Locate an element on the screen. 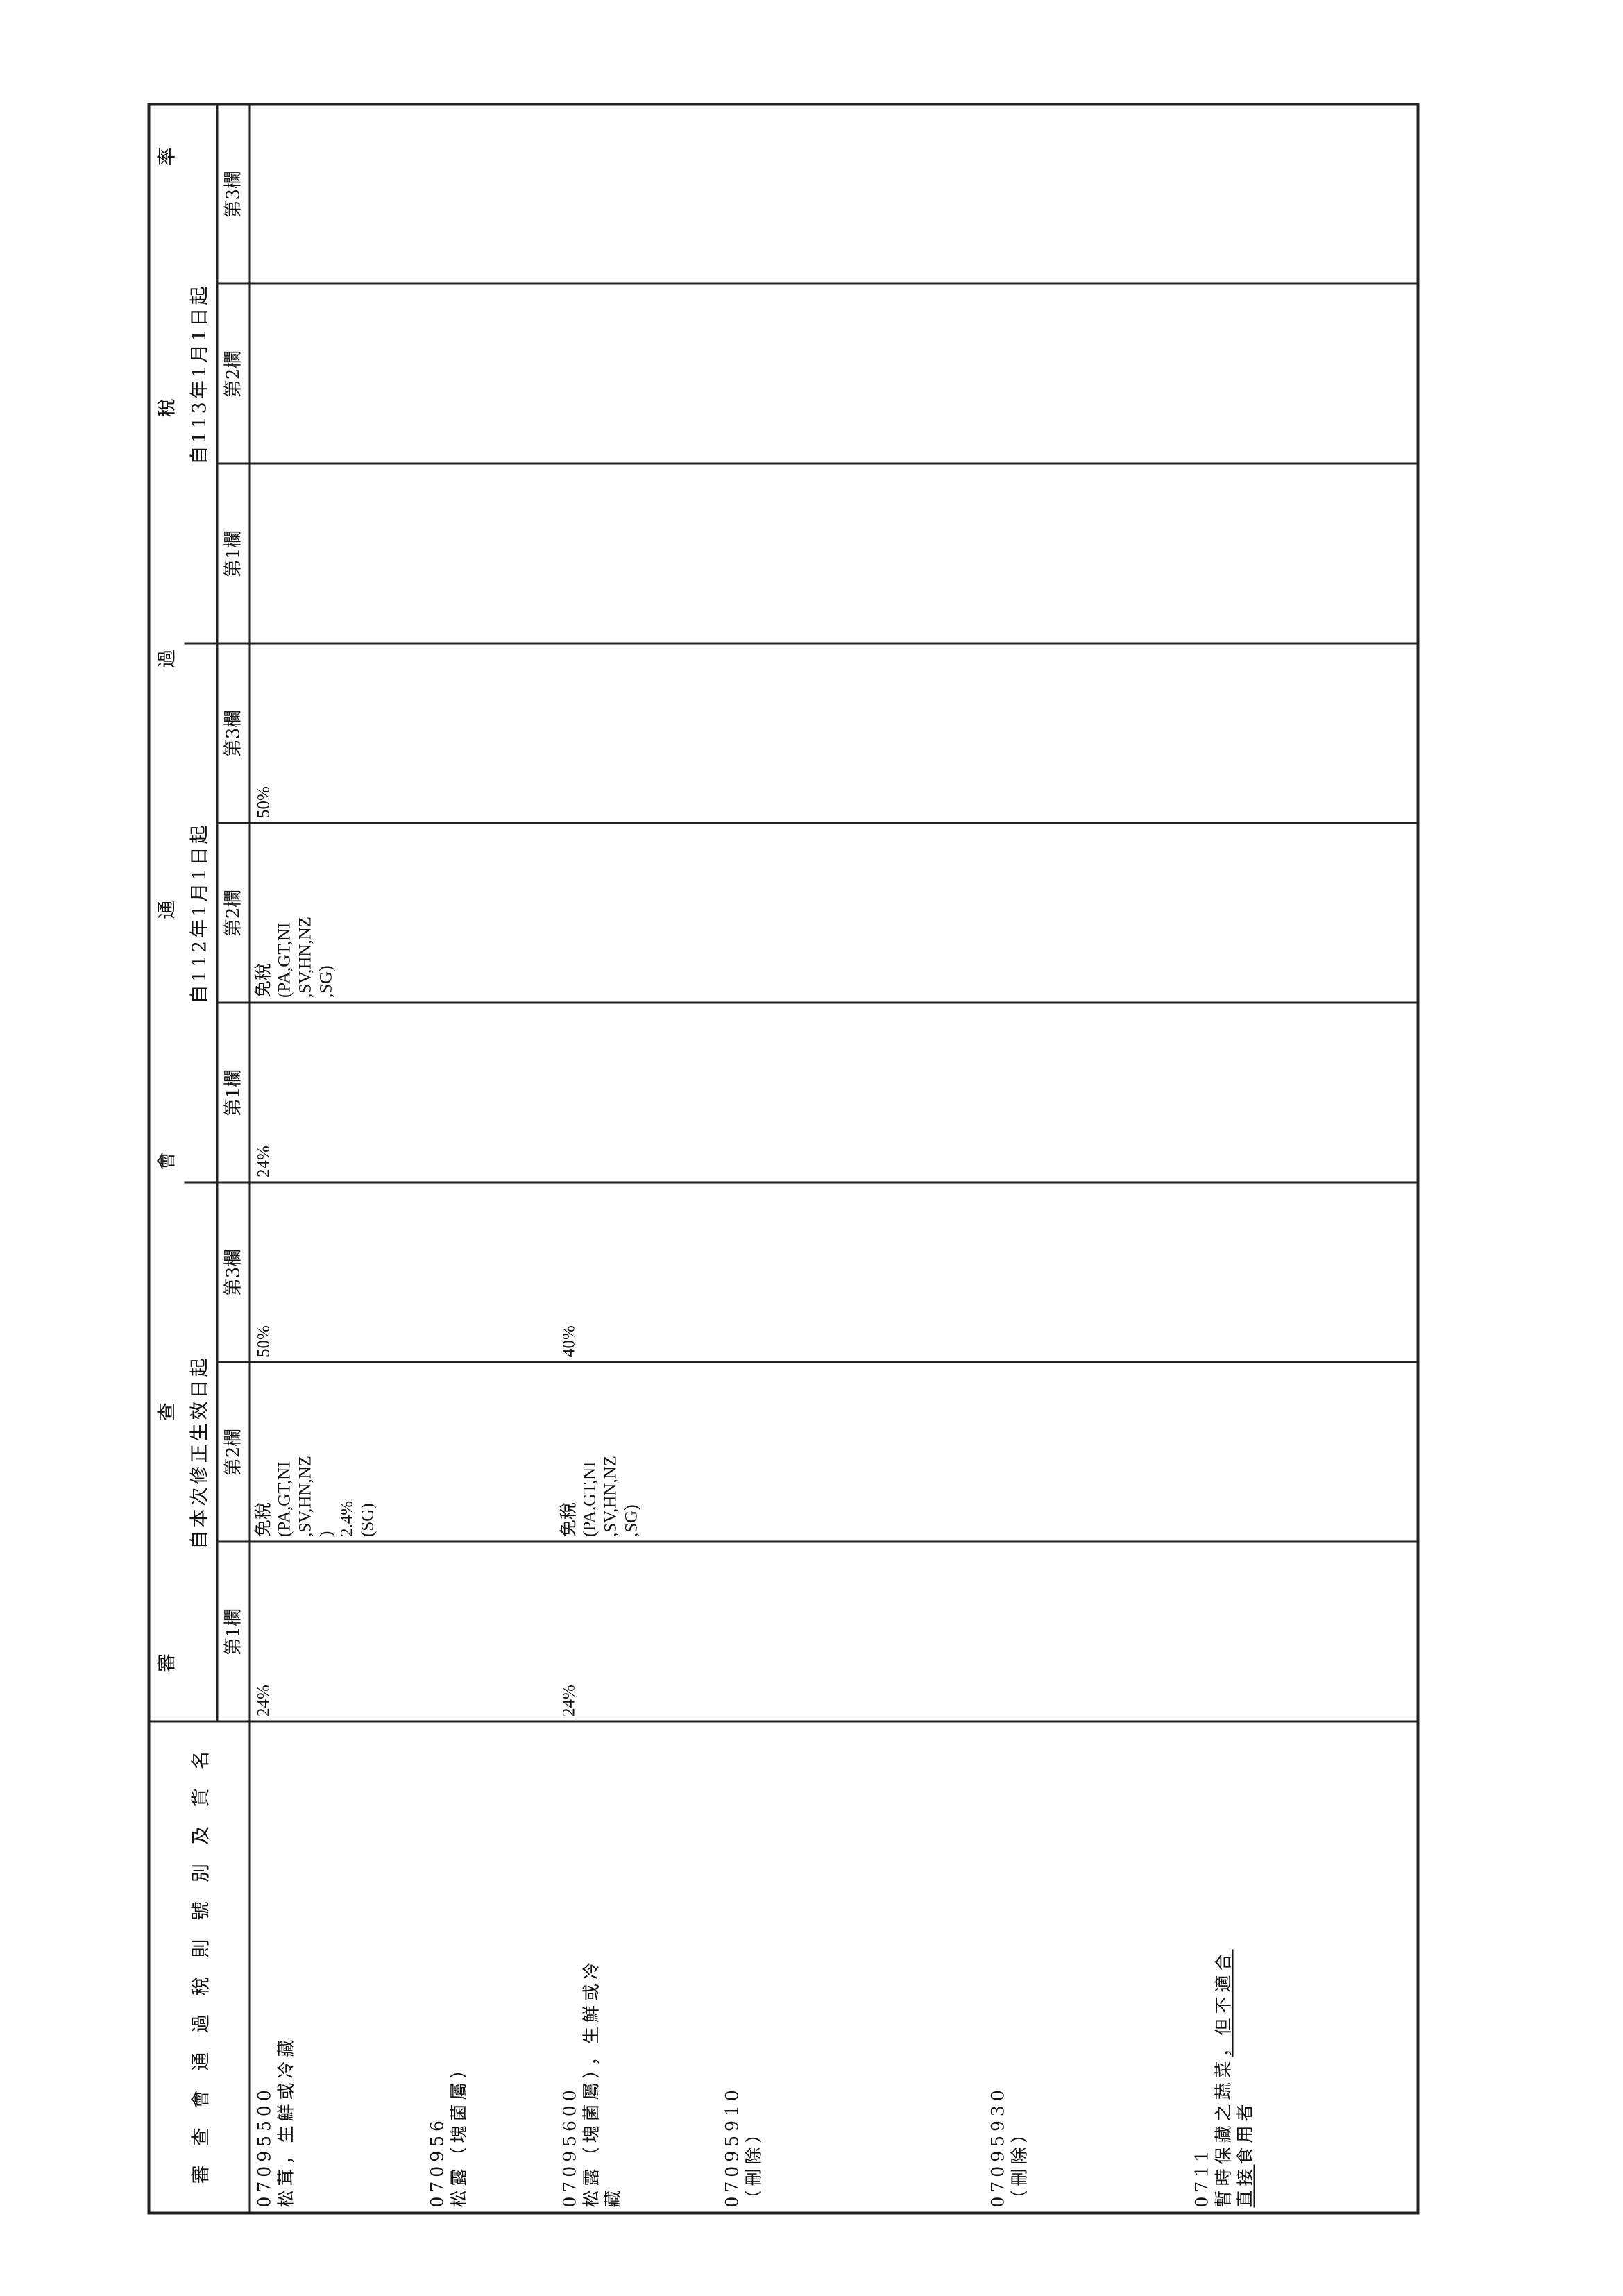 This screenshot has height=2296, width=1623. goods-name-part: ，但不適合 is located at coordinates (1223, 2003).